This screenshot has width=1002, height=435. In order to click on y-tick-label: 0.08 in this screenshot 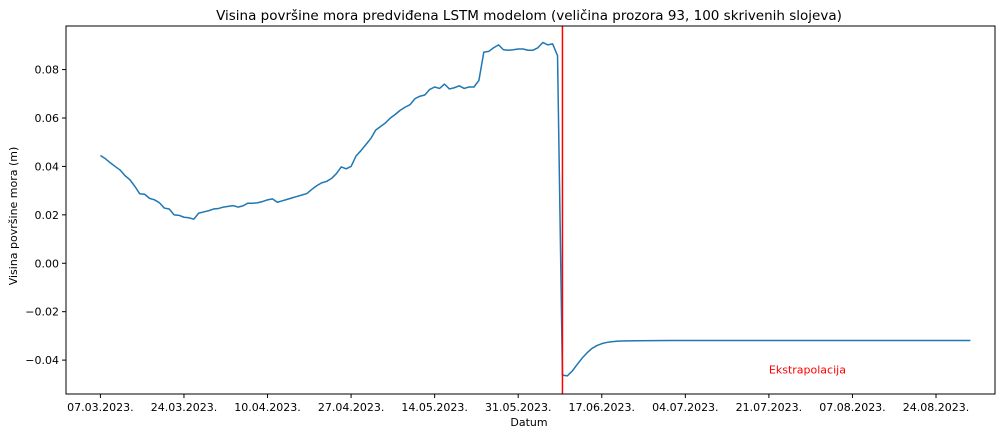, I will do `click(47, 70)`.